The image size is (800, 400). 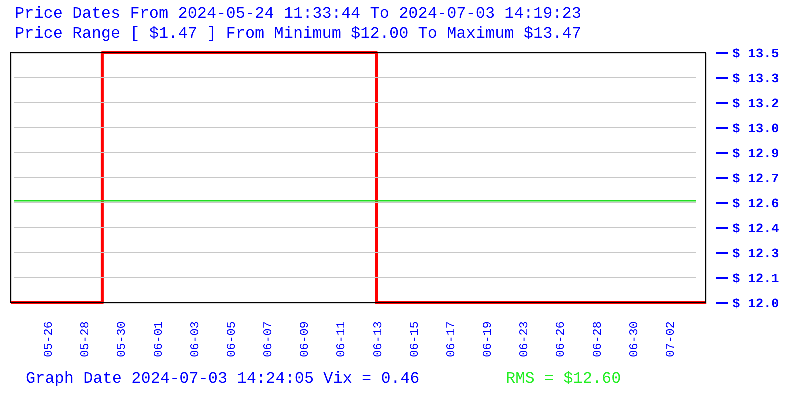 I want to click on text: Graph Date 2024-07-03 14:24:05 Vix = 0.46, so click(x=223, y=379).